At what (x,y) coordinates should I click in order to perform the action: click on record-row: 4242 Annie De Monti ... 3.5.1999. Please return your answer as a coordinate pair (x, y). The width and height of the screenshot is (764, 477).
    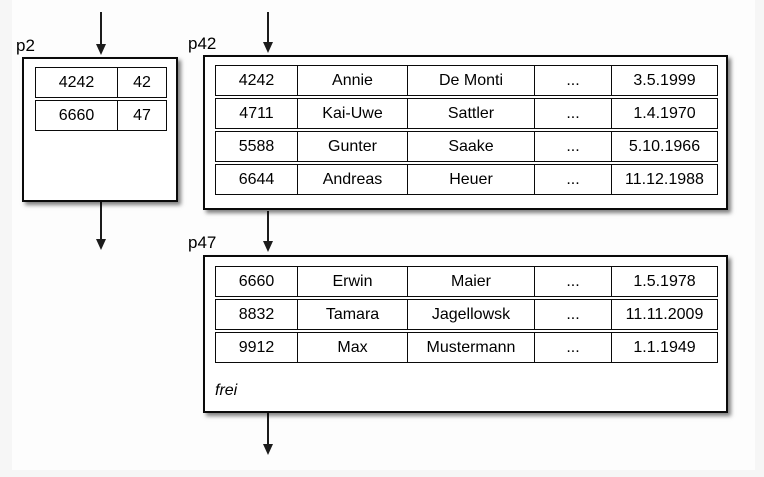
    Looking at the image, I should click on (466, 80).